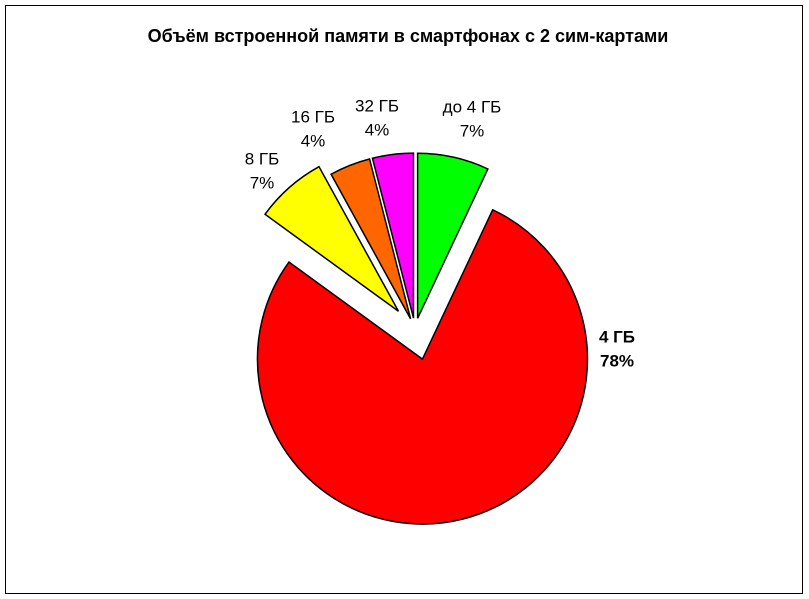  What do you see at coordinates (472, 106) in the screenshot?
I see `slice-category-label: до 4 ГБ` at bounding box center [472, 106].